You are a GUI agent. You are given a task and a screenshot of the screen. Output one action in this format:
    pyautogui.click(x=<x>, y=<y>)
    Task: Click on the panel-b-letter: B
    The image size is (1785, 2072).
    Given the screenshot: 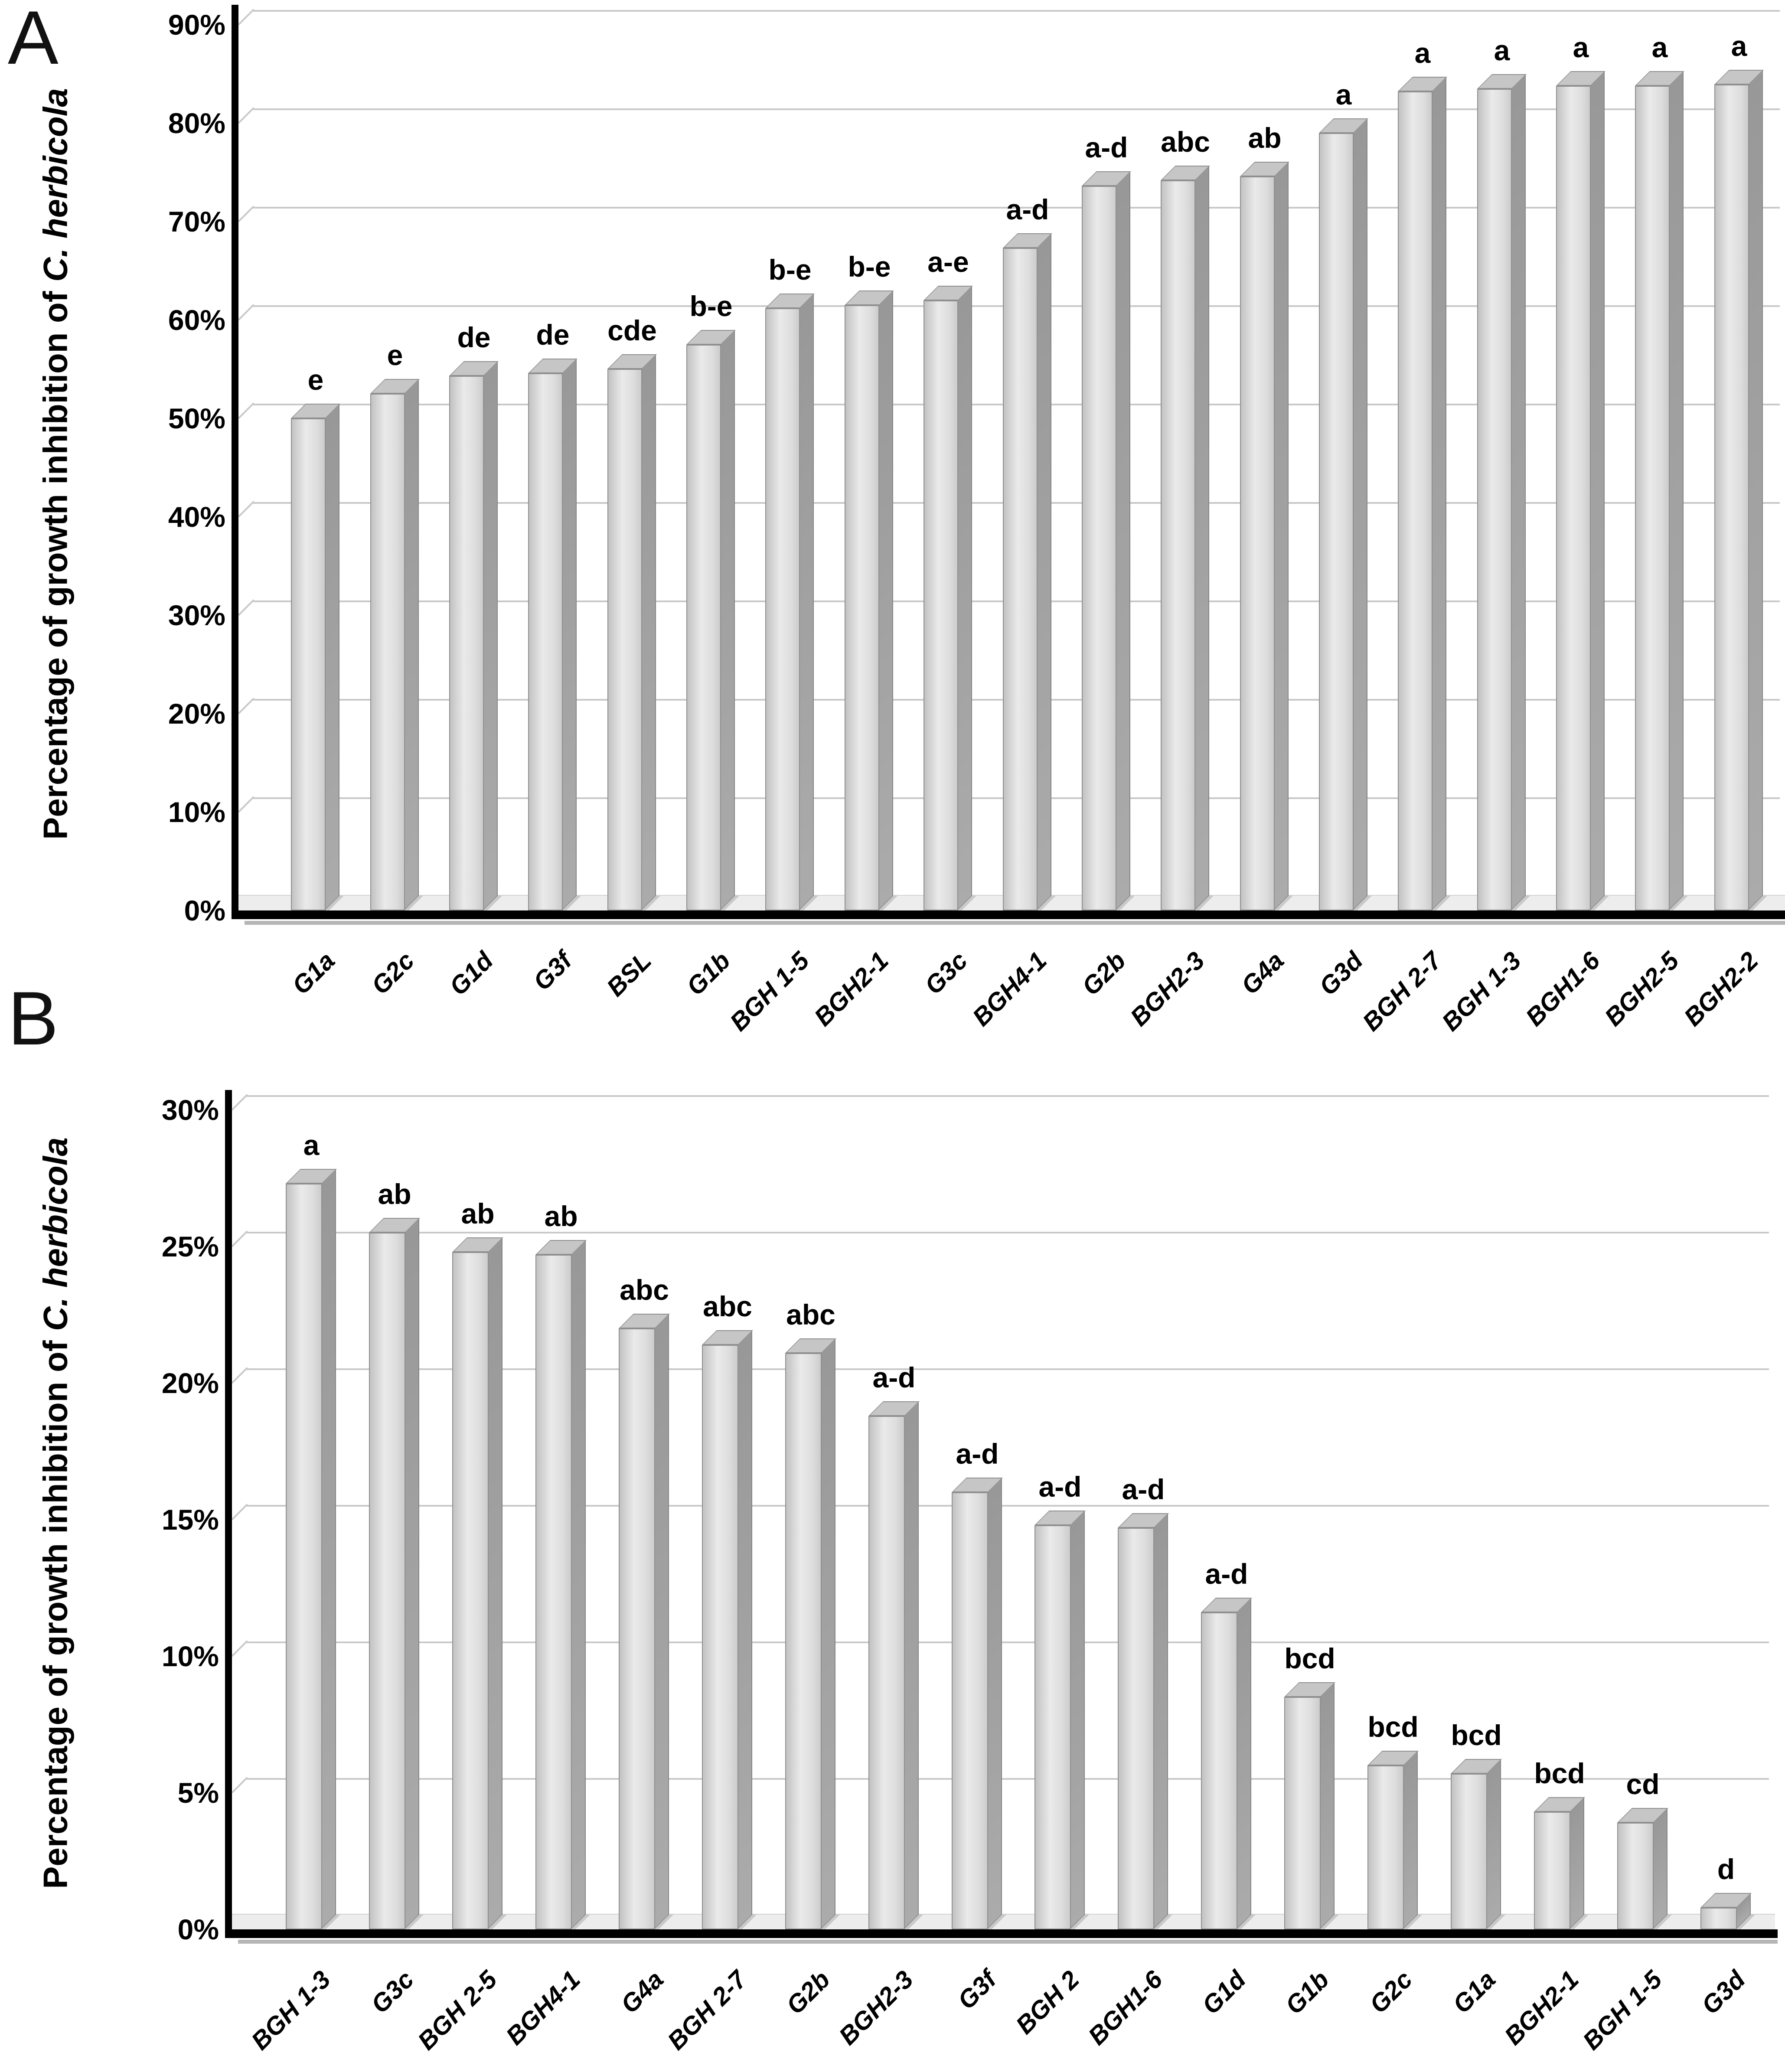 What is the action you would take?
    pyautogui.click(x=33, y=1018)
    